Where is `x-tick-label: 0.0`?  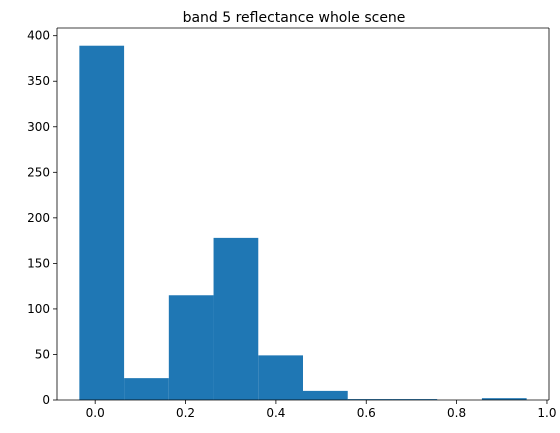
x-tick-label: 0.0 is located at coordinates (95, 413).